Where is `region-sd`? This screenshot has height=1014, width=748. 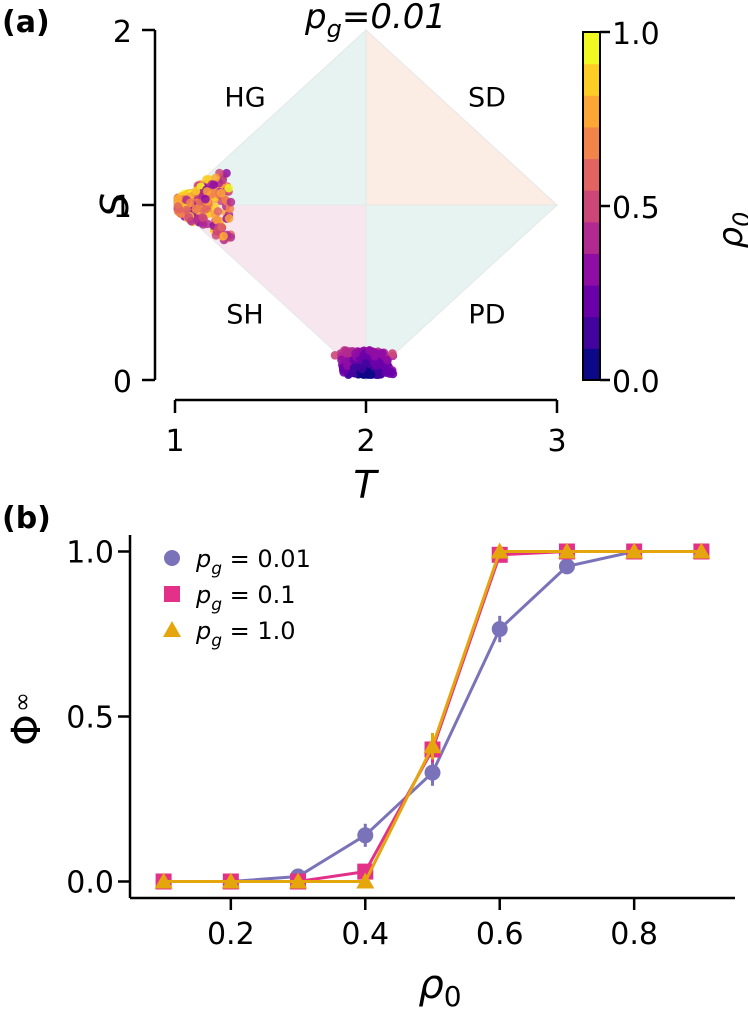
region-sd is located at coordinates (462, 117).